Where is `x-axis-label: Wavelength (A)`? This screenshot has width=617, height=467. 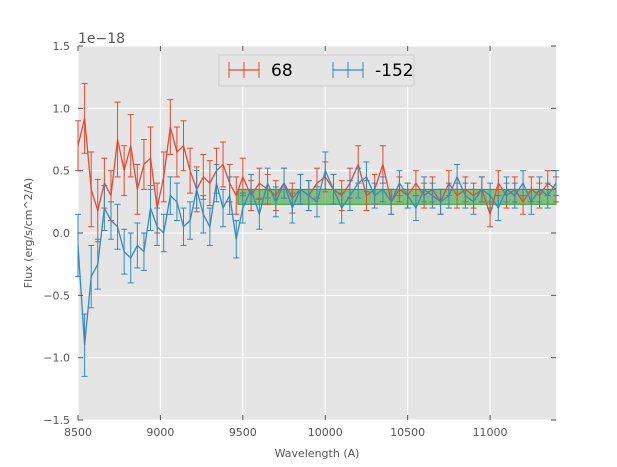
x-axis-label: Wavelength (A) is located at coordinates (317, 453).